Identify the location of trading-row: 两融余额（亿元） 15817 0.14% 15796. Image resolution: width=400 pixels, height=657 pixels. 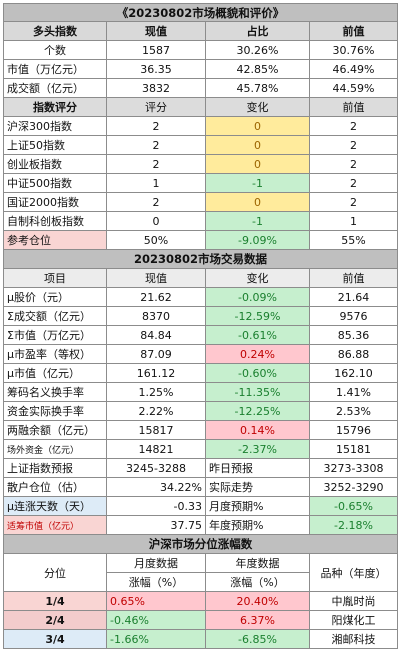
(201, 430).